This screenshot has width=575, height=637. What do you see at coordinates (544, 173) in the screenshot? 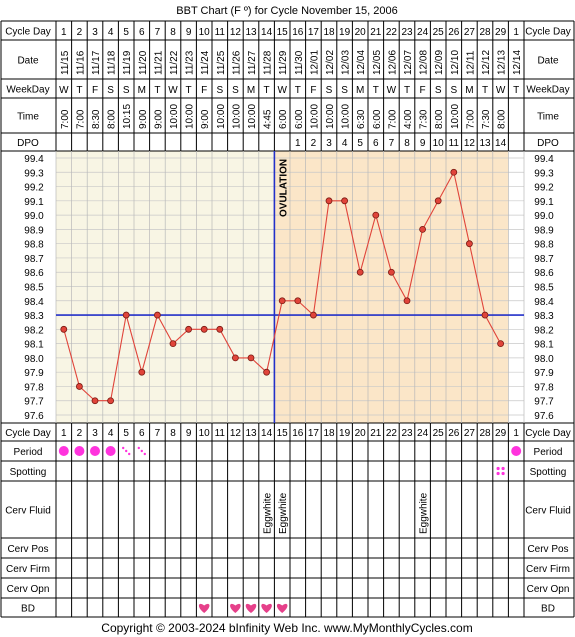
I see `y-tick-label-right: 99.3` at bounding box center [544, 173].